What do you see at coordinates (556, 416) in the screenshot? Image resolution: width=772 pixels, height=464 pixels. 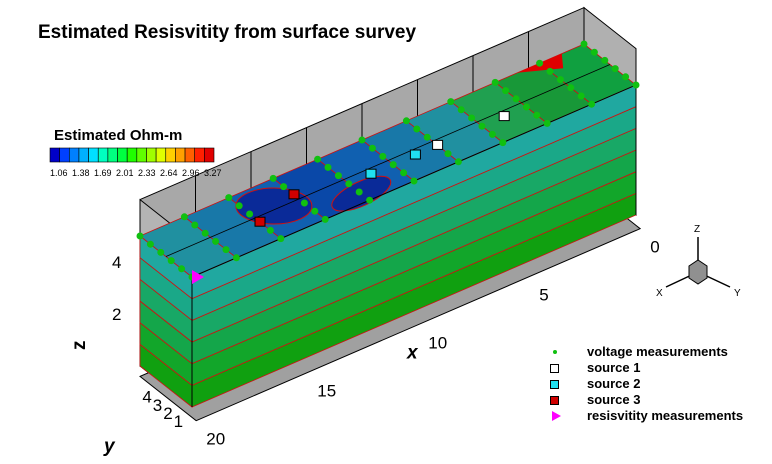 I see `legend-triangle-icon` at bounding box center [556, 416].